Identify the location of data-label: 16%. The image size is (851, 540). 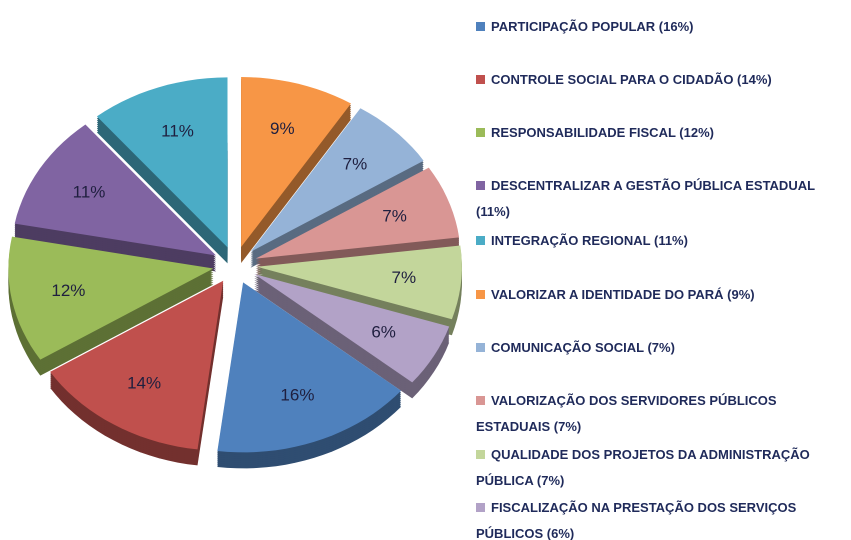
(297, 395).